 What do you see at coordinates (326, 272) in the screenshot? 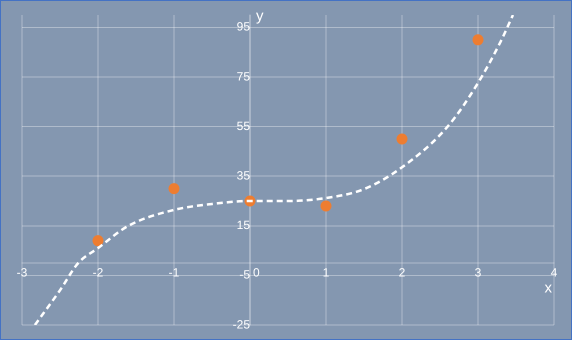
I see `x-tick-label: 1` at bounding box center [326, 272].